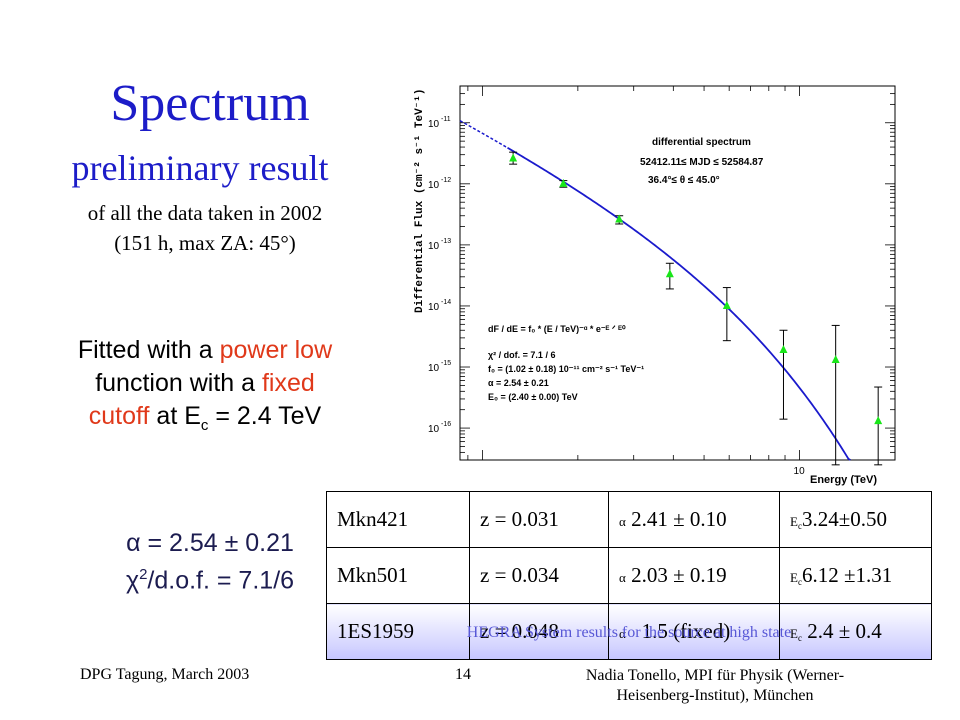 This screenshot has width=960, height=720. What do you see at coordinates (557, 329) in the screenshot?
I see `annotation-formula: dF / dE = f₀ * (E / TeV)⁻ᵅ * e⁻ᴱ ᐟ ᴱ⁰` at bounding box center [557, 329].